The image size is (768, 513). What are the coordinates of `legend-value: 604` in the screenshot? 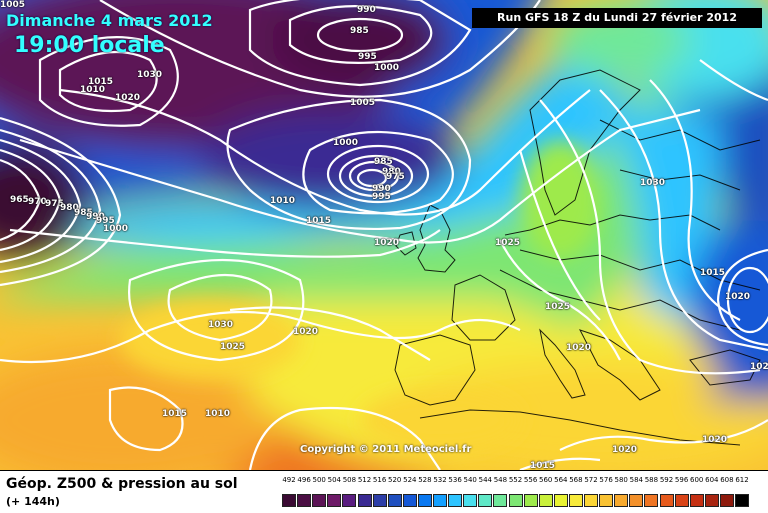 It's located at (712, 480).